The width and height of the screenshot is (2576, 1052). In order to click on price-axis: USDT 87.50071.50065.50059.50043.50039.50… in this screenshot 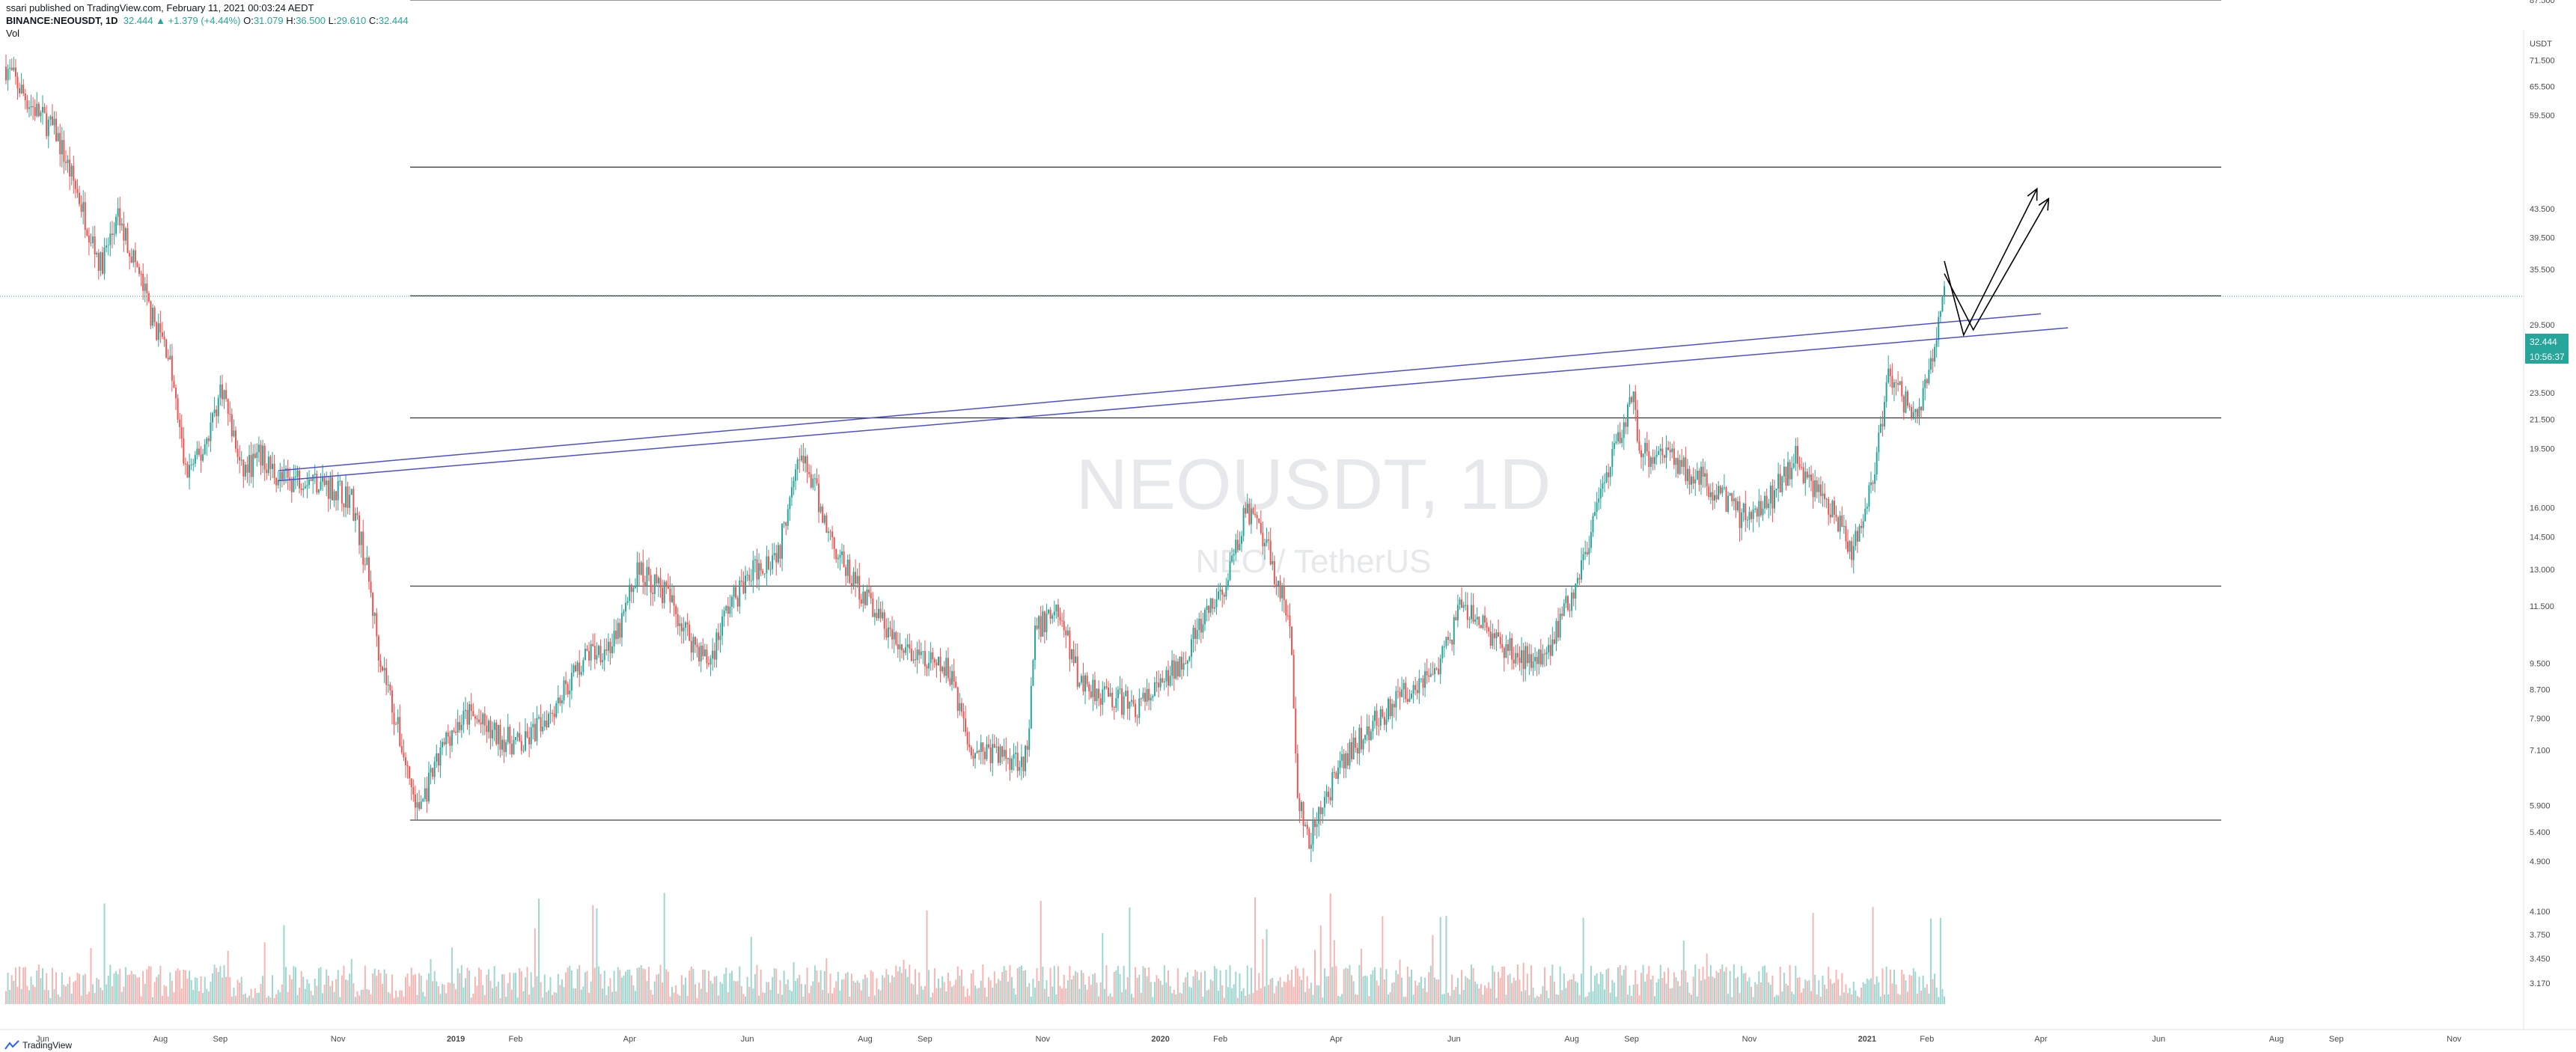, I will do `click(2542, 494)`.